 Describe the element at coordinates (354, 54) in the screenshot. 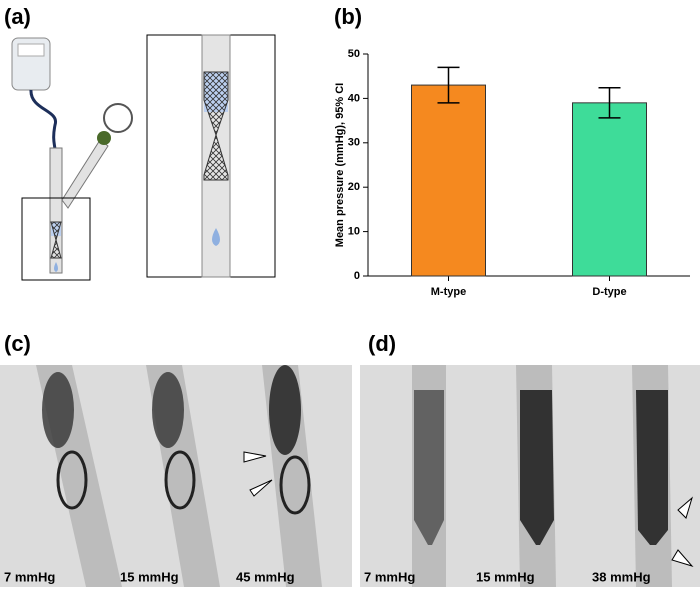

I see `y-tick-label: 50` at that location.